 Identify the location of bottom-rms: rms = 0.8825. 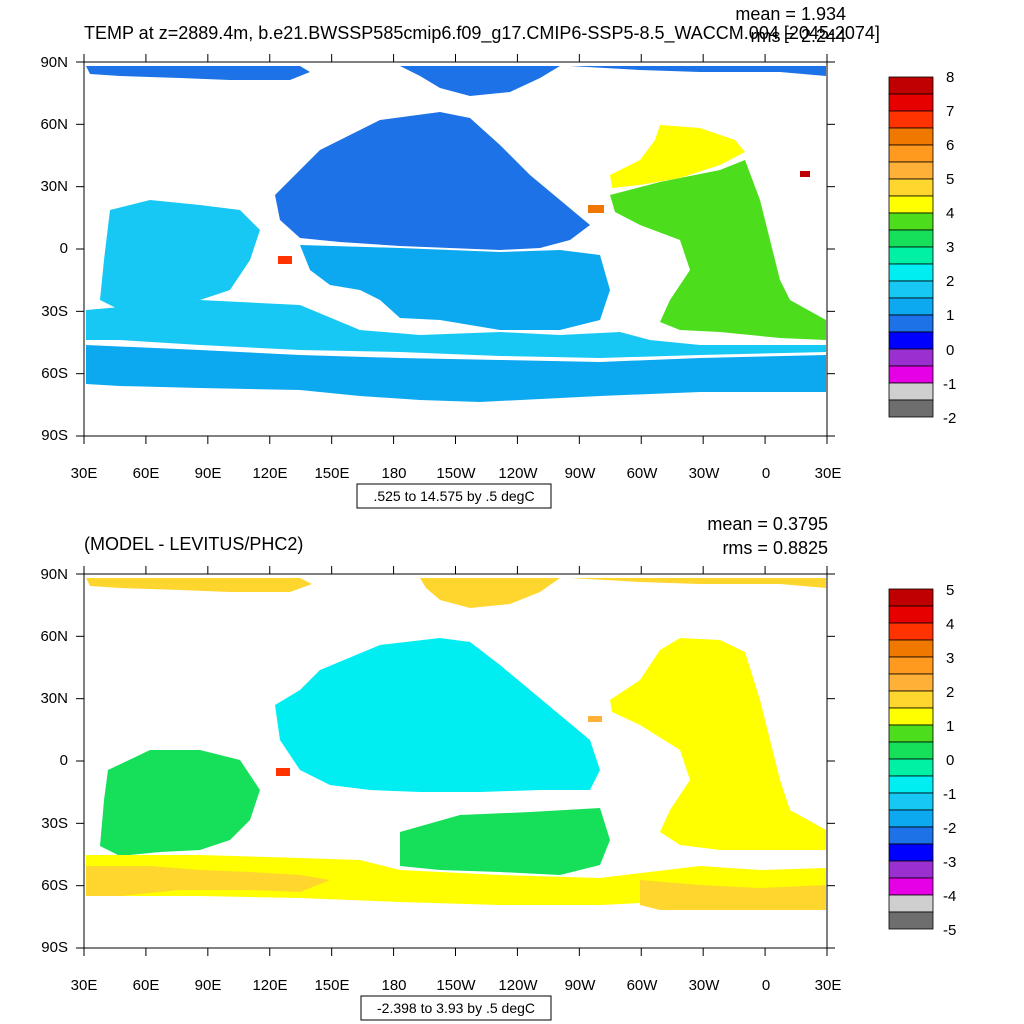
(775, 548).